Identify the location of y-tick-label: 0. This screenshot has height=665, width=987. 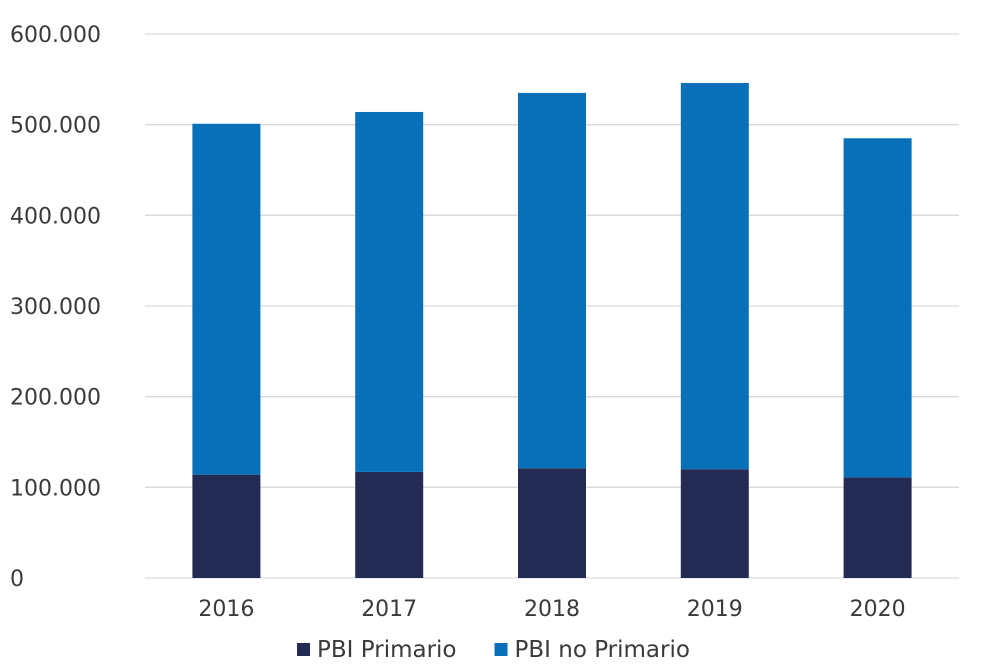
(17, 579).